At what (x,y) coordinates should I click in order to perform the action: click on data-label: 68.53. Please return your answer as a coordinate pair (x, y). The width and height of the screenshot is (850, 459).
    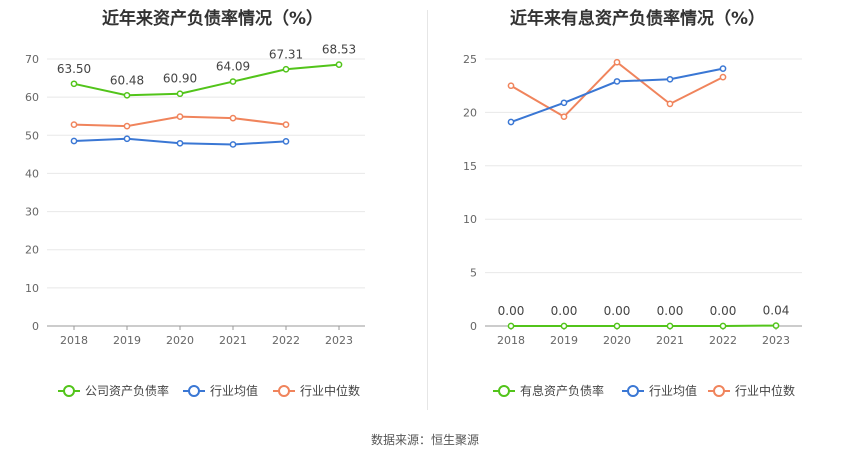
    Looking at the image, I should click on (339, 50).